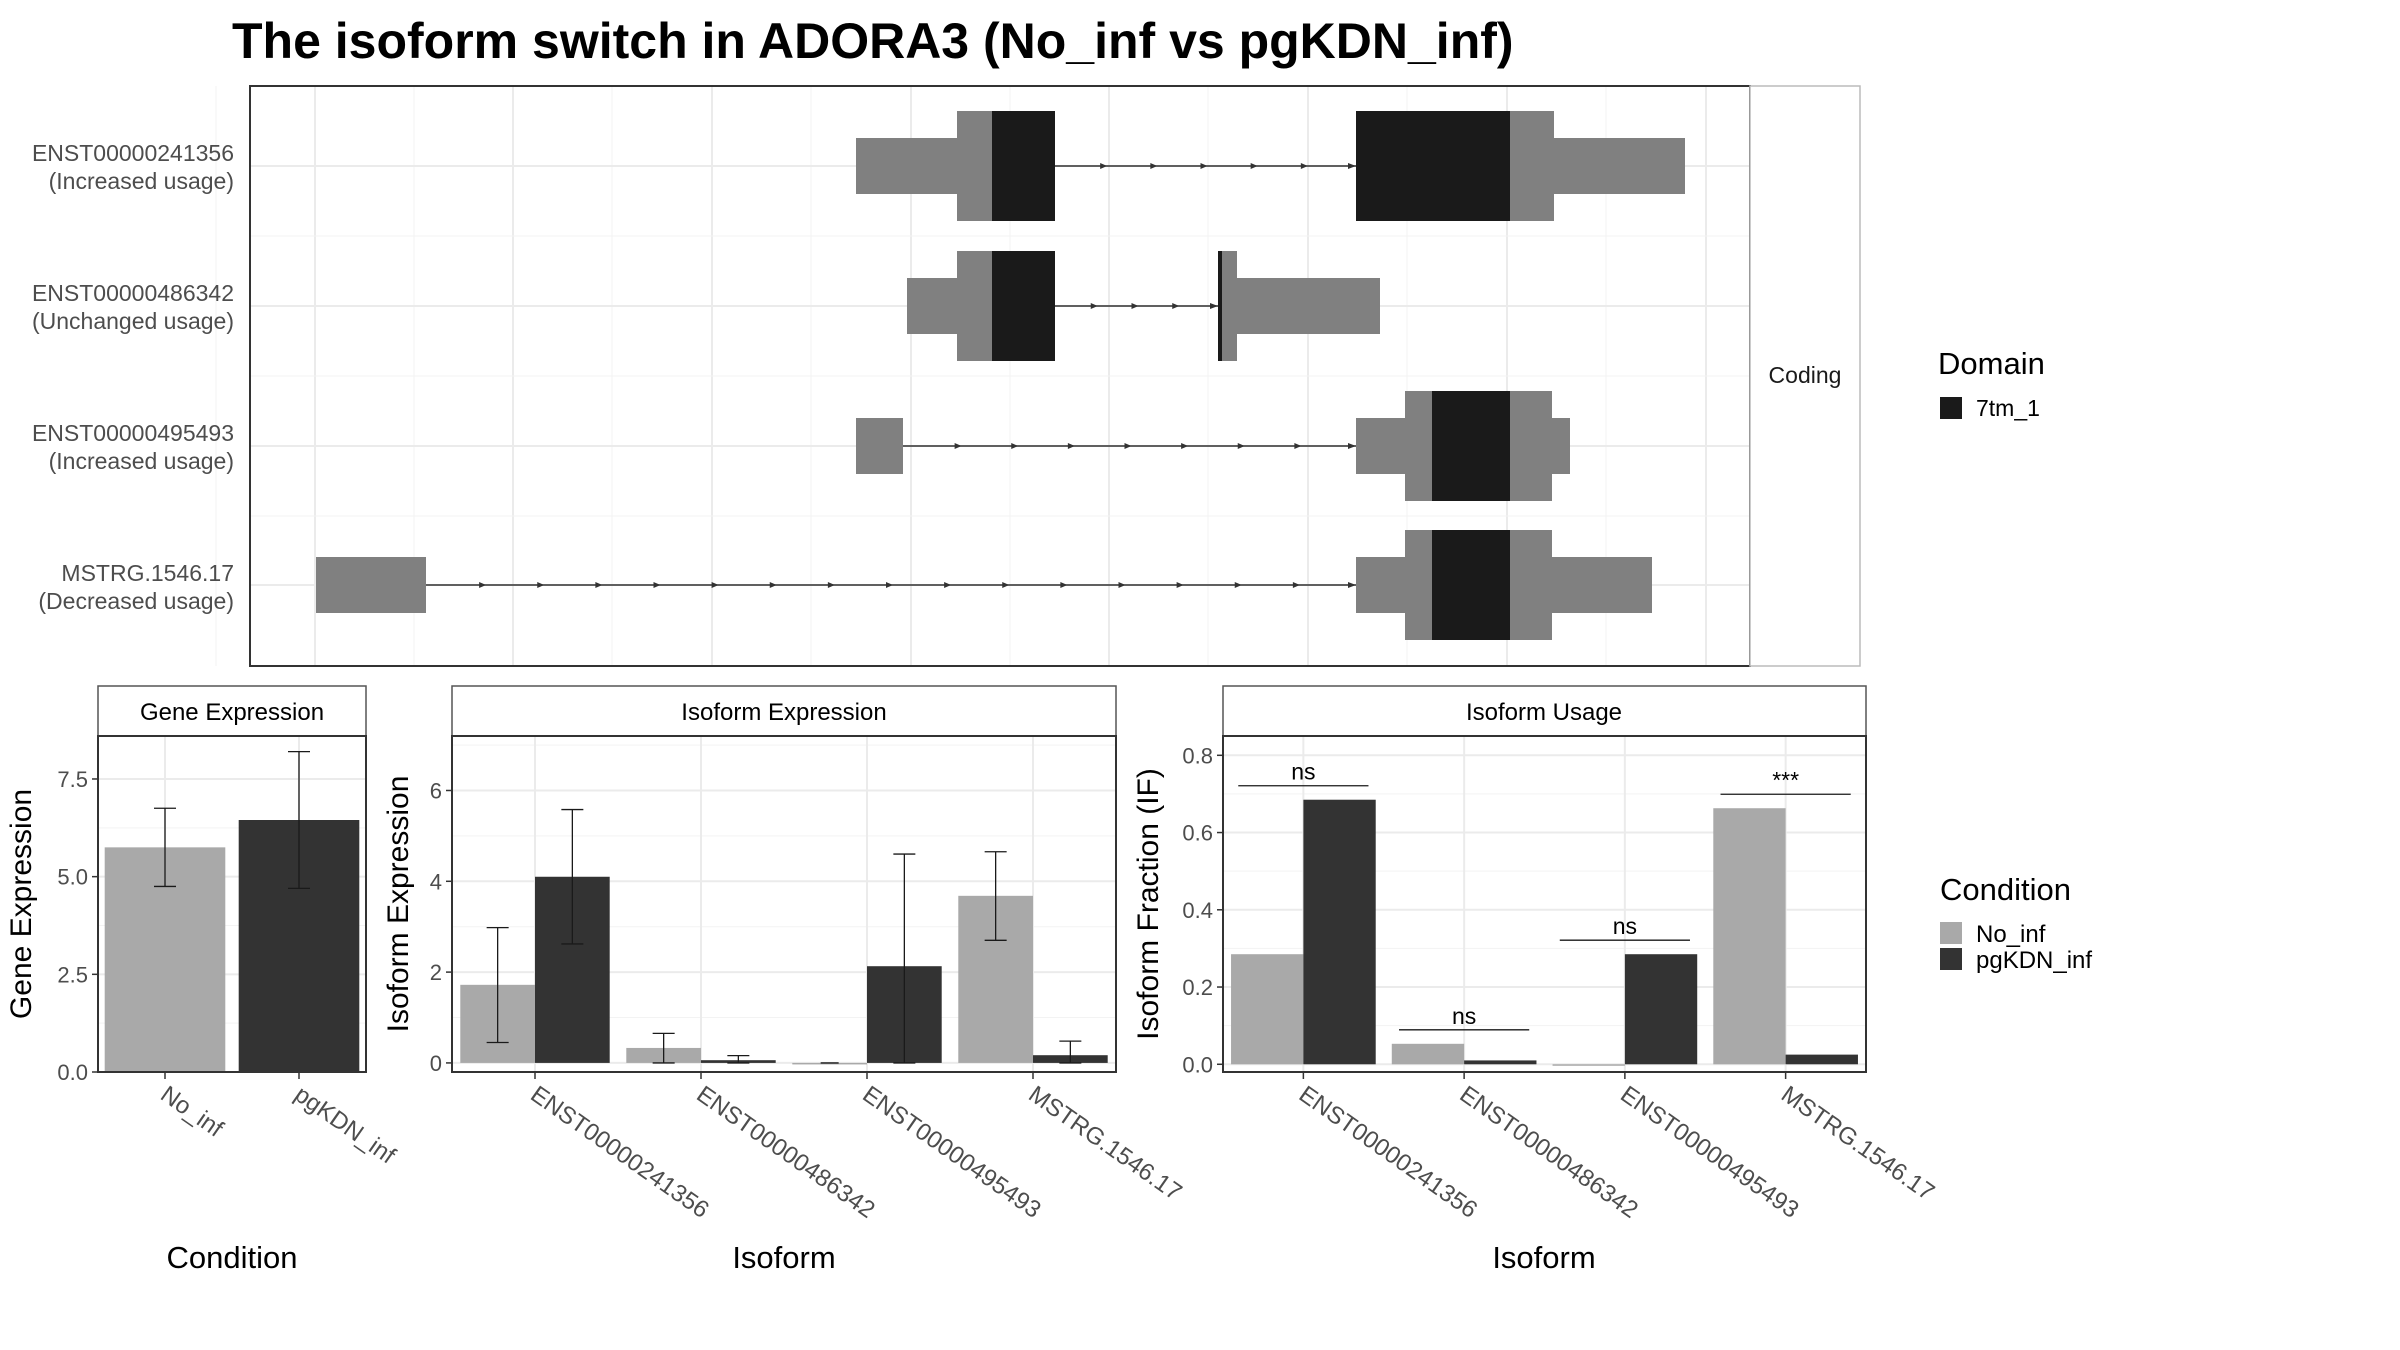  Describe the element at coordinates (436, 972) in the screenshot. I see `y-tick-label: 2` at that location.